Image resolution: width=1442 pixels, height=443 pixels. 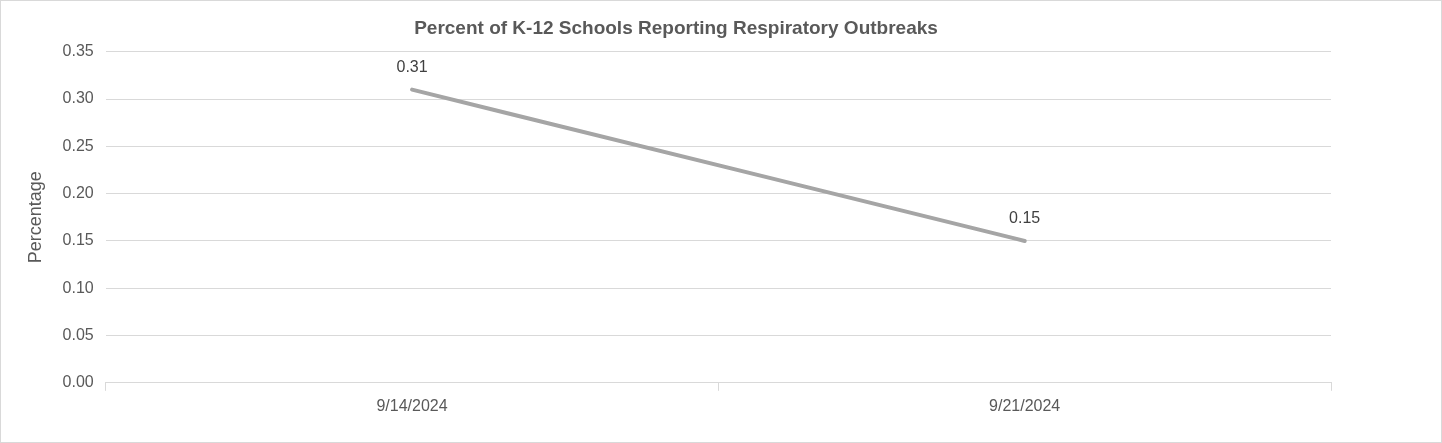 What do you see at coordinates (1025, 405) in the screenshot?
I see `x-tick-label: 9/21/2024` at bounding box center [1025, 405].